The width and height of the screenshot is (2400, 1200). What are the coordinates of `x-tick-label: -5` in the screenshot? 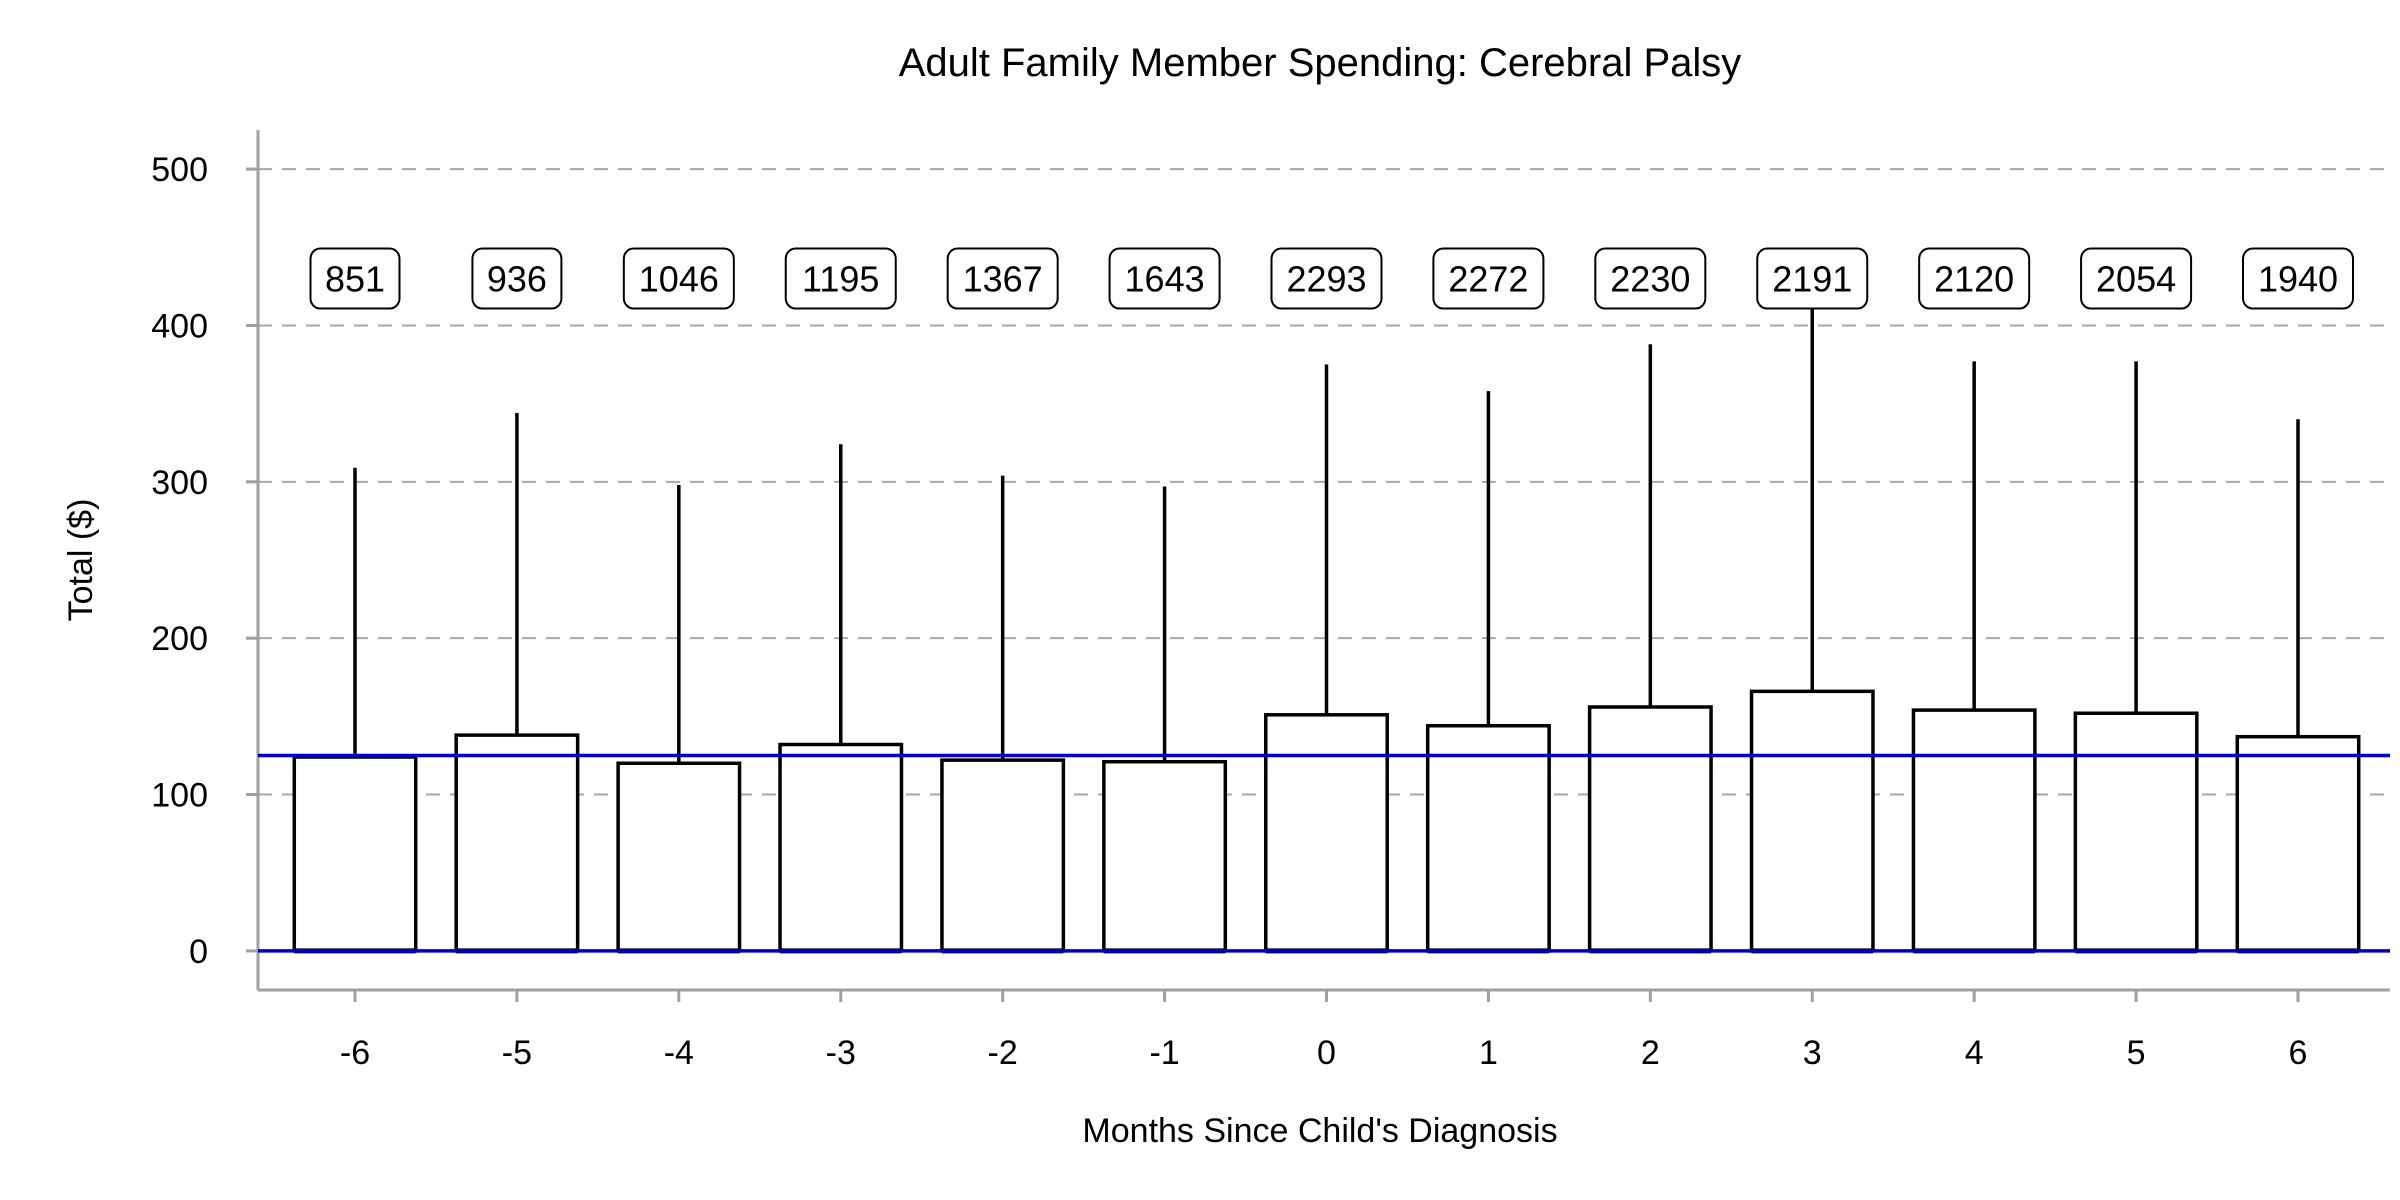 It's located at (517, 1053).